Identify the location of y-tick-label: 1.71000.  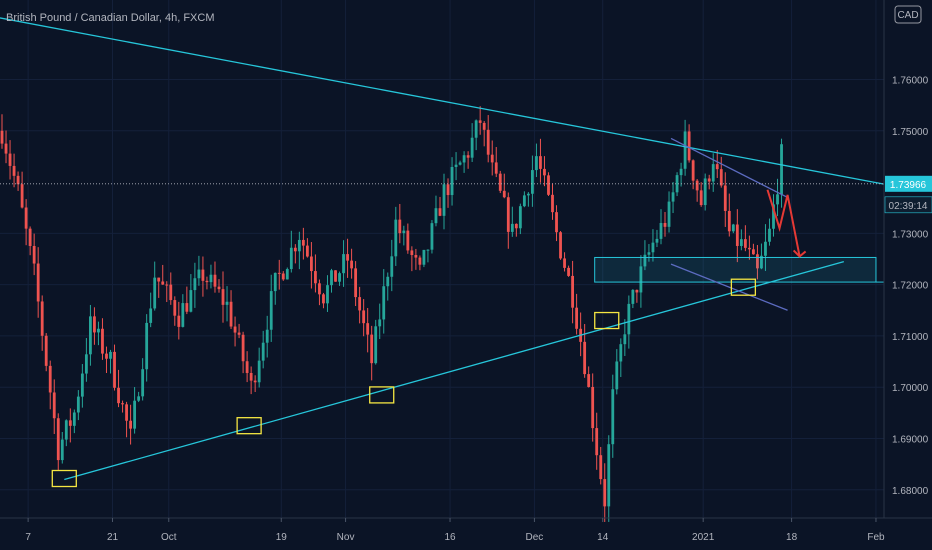
(910, 337).